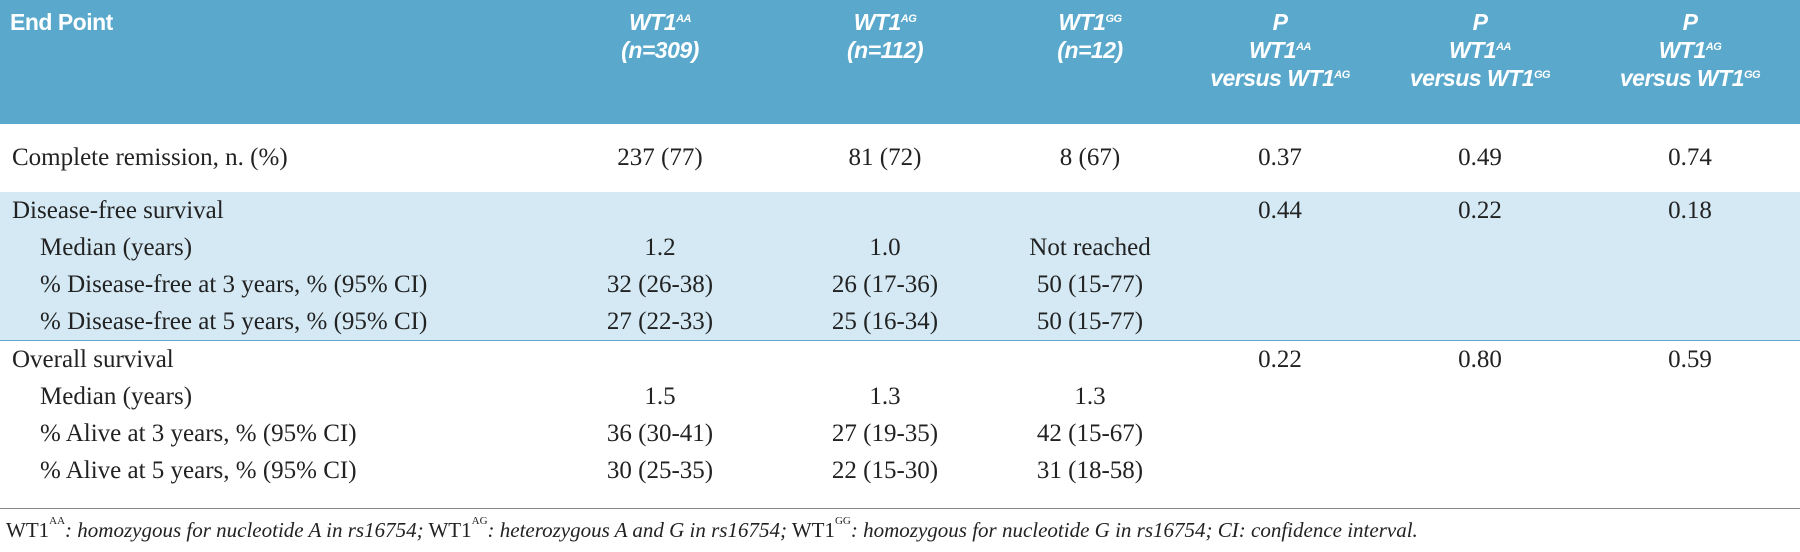 Image resolution: width=1800 pixels, height=552 pixels. I want to click on cell: 237 (77), so click(660, 157).